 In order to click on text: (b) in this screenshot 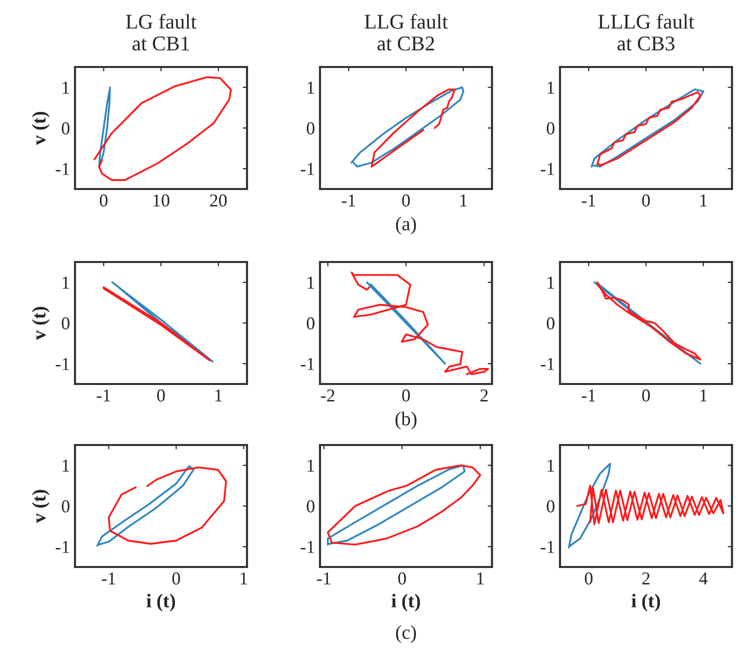, I will do `click(406, 421)`.